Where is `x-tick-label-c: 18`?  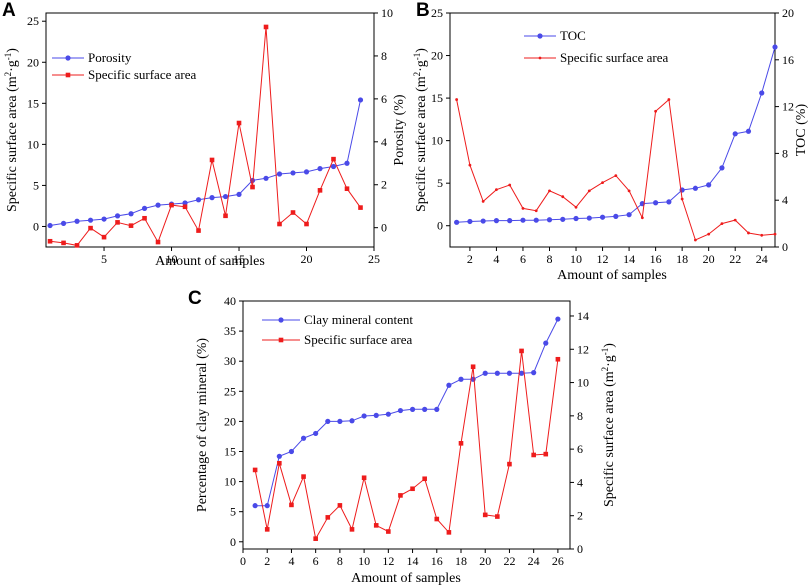
x-tick-label-c: 18 is located at coordinates (461, 561).